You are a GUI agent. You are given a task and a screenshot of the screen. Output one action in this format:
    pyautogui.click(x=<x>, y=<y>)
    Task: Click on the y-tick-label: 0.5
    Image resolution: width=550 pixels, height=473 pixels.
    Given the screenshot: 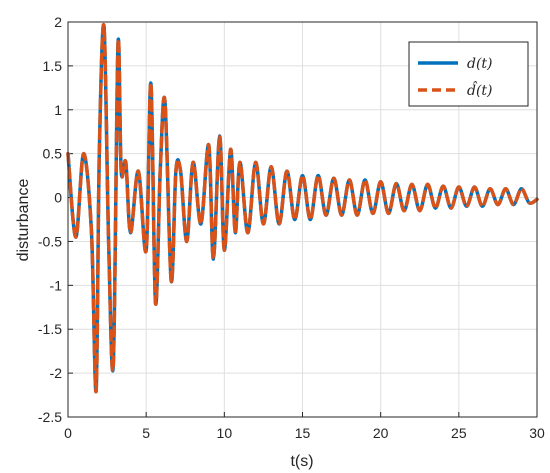 What is the action you would take?
    pyautogui.click(x=53, y=154)
    